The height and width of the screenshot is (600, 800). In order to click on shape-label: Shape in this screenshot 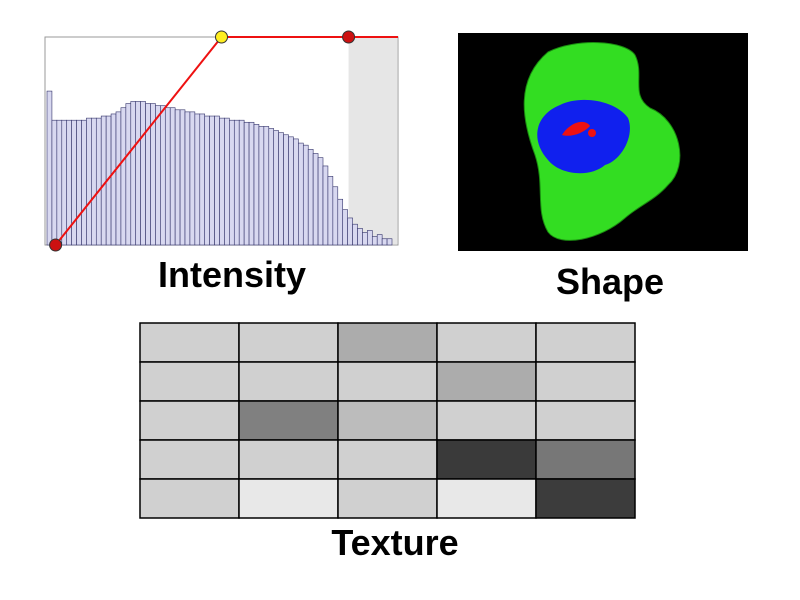, I will do `click(610, 281)`.